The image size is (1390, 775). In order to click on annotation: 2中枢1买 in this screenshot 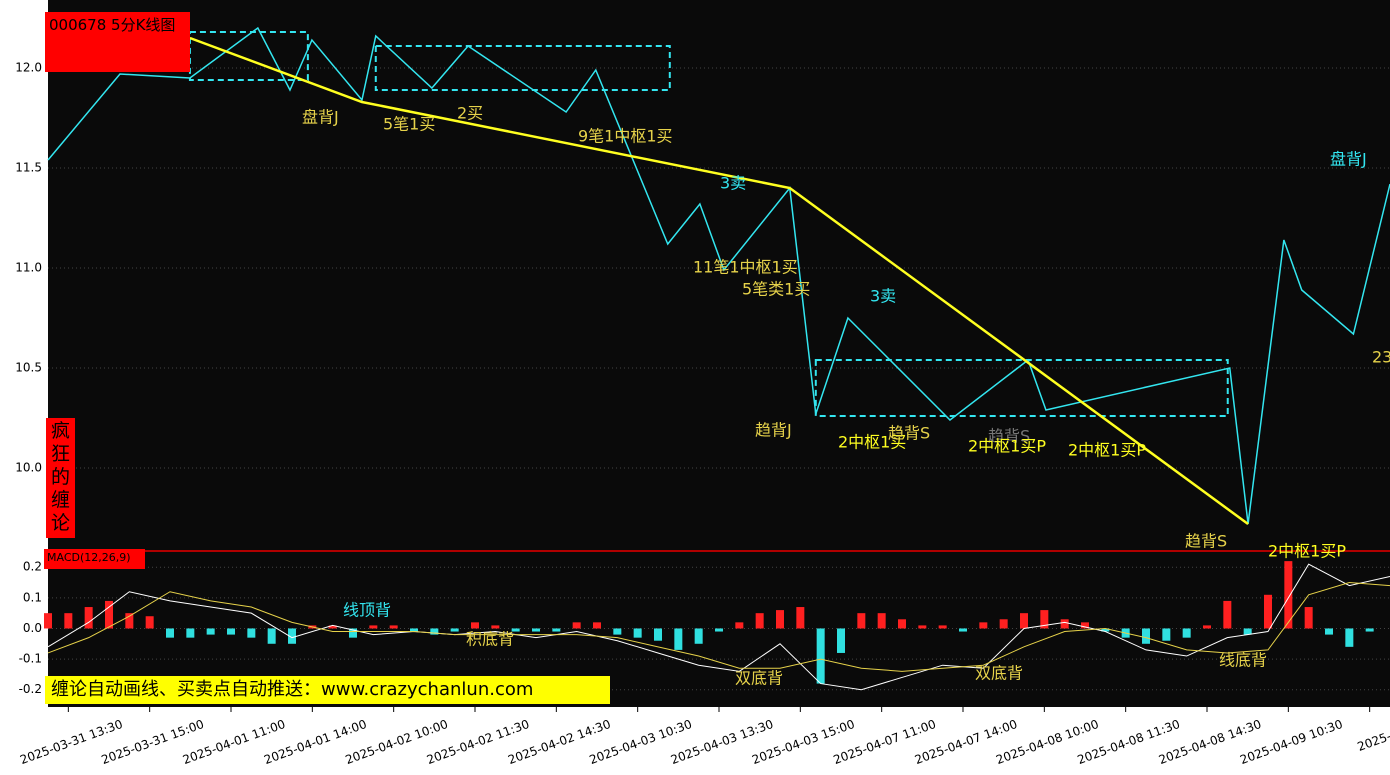, I will do `click(872, 442)`.